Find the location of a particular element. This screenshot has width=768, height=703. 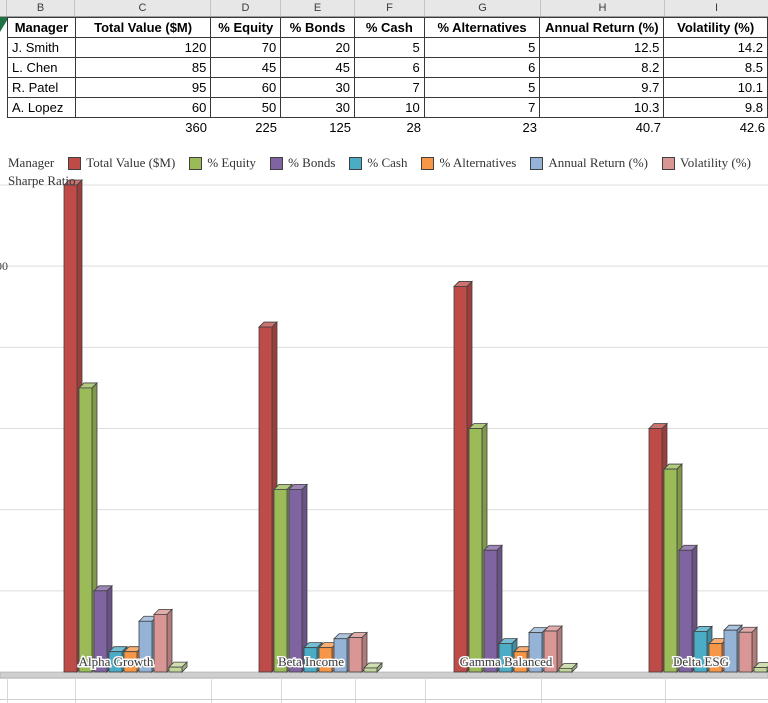

totals-cell: 225 is located at coordinates (266, 127).